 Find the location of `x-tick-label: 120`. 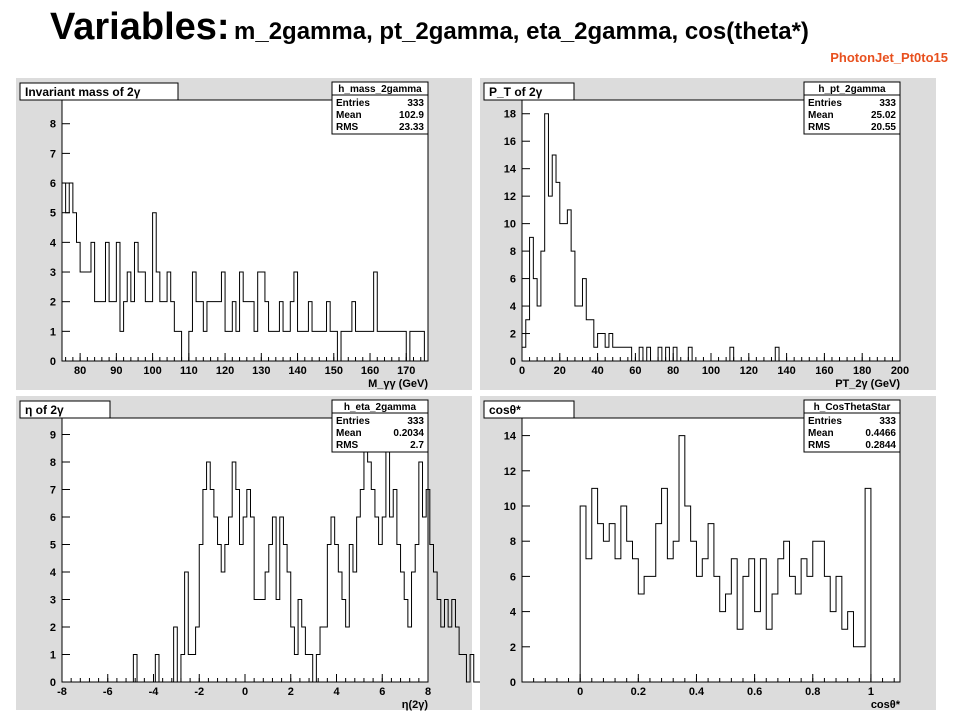

x-tick-label: 120 is located at coordinates (749, 371).